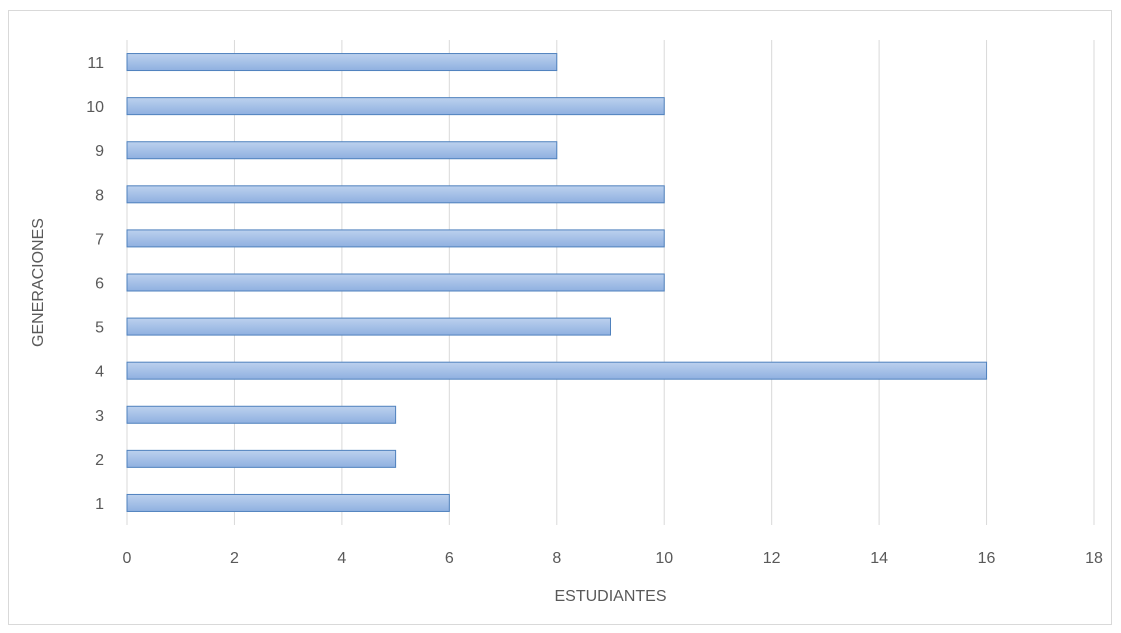 The height and width of the screenshot is (633, 1121). Describe the element at coordinates (99, 284) in the screenshot. I see `y-tick-label: 6` at that location.